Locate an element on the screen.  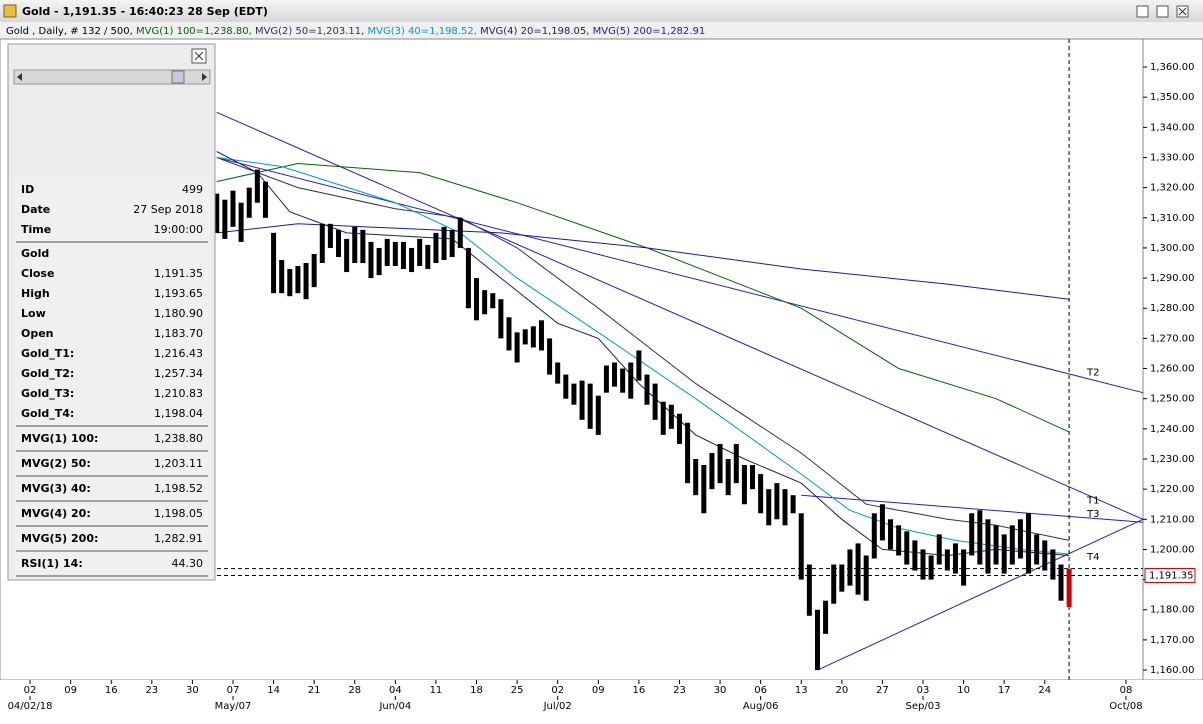
panel-label: Open is located at coordinates (37, 333).